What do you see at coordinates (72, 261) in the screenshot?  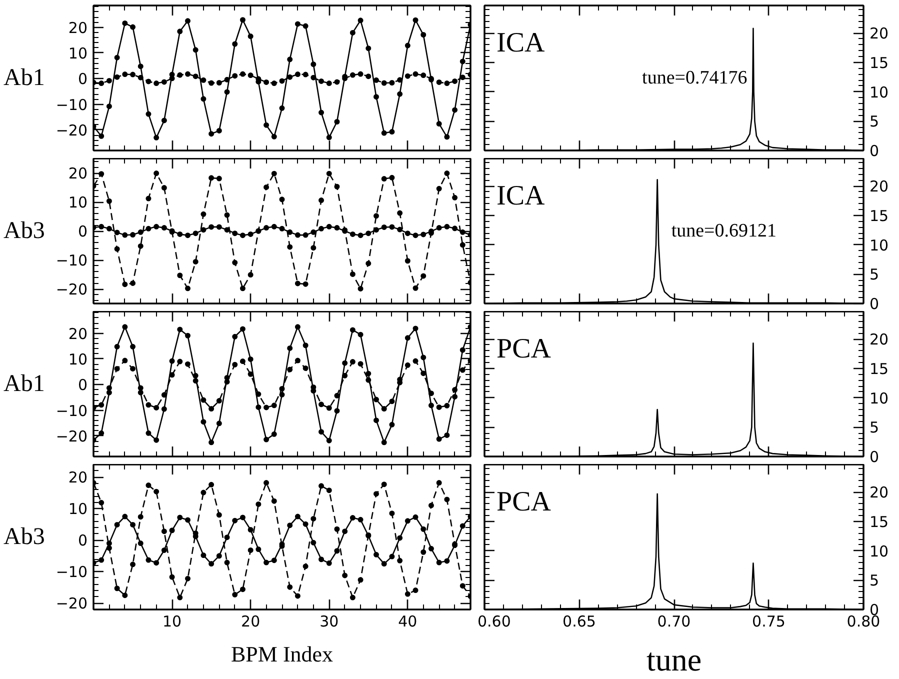 I see `y-tick-label: −10` at bounding box center [72, 261].